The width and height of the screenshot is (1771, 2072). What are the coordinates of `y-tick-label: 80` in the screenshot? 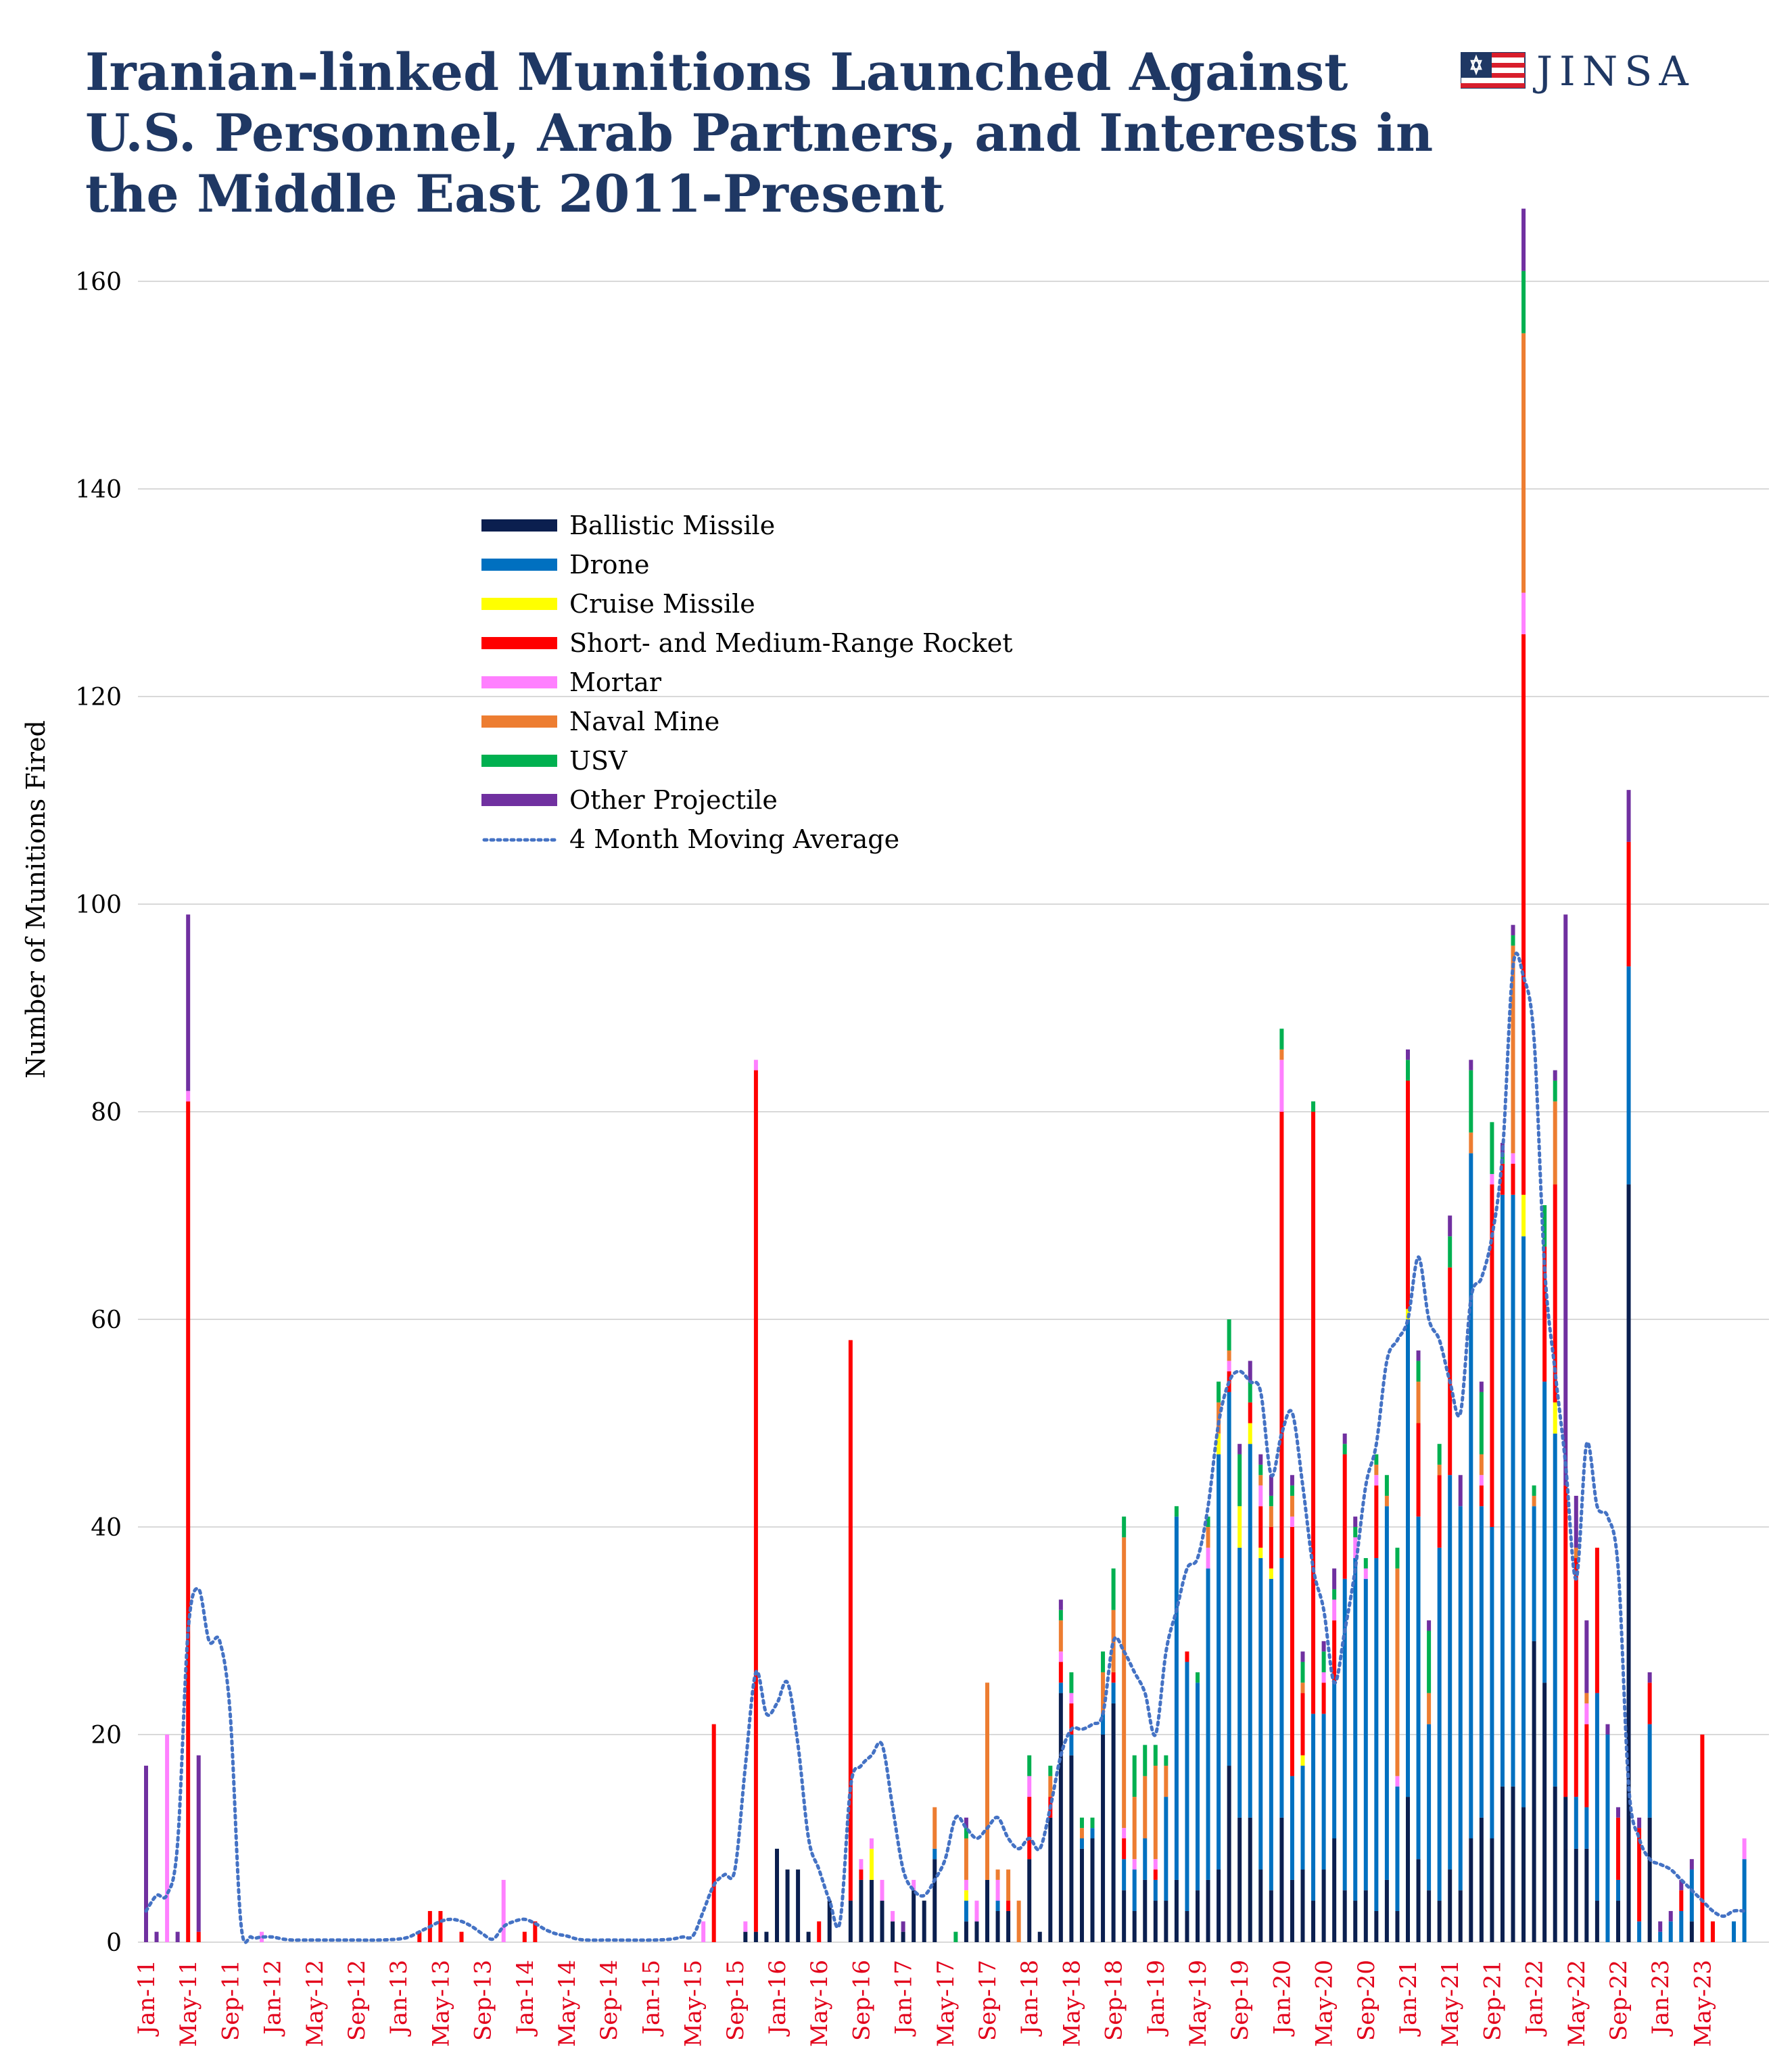 It's located at (106, 1113).